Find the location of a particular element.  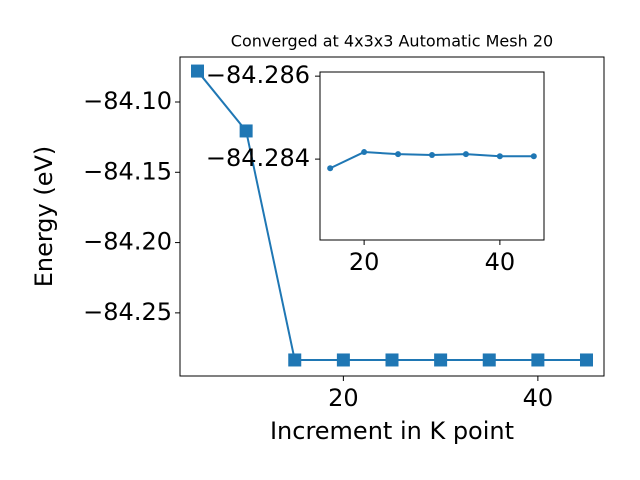

y-axis-label: Energy (eV) is located at coordinates (44, 217).